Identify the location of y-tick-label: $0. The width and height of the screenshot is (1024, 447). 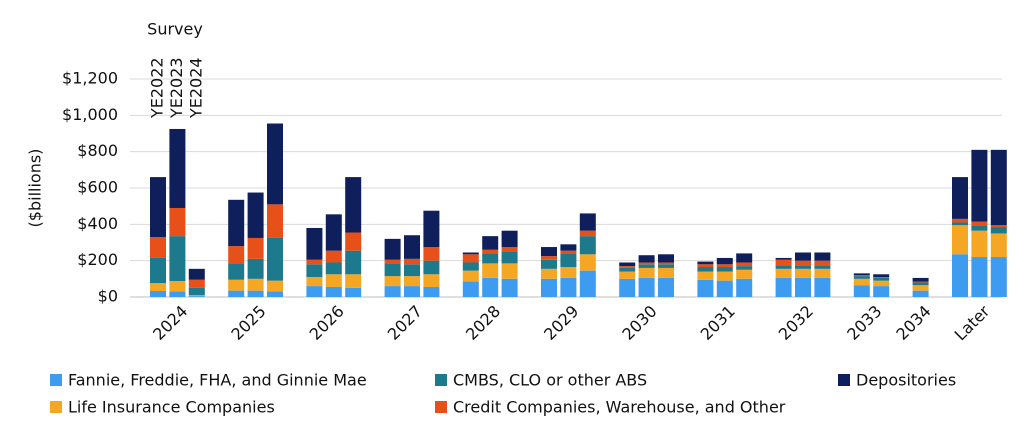
(108, 296).